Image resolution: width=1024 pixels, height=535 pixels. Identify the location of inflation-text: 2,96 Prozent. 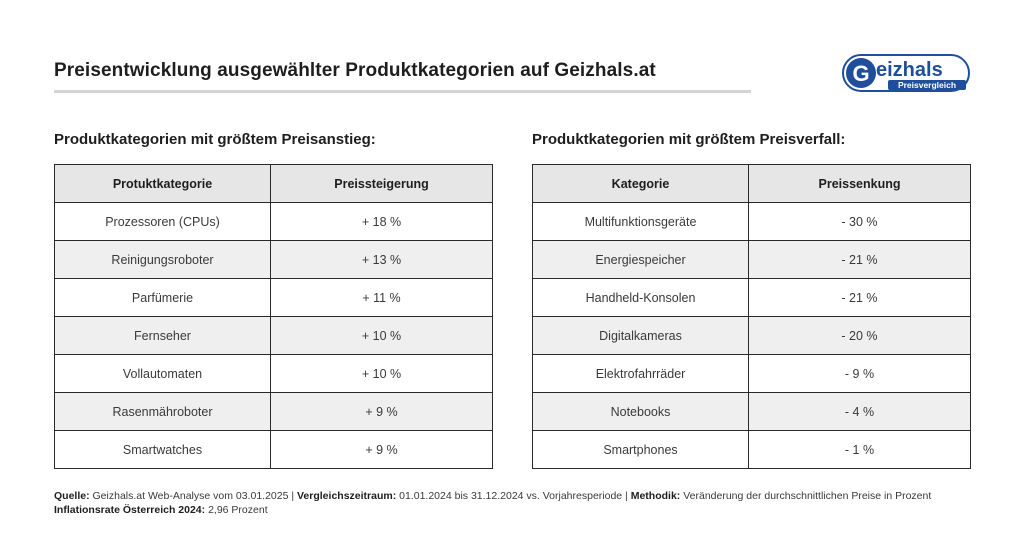
(238, 510).